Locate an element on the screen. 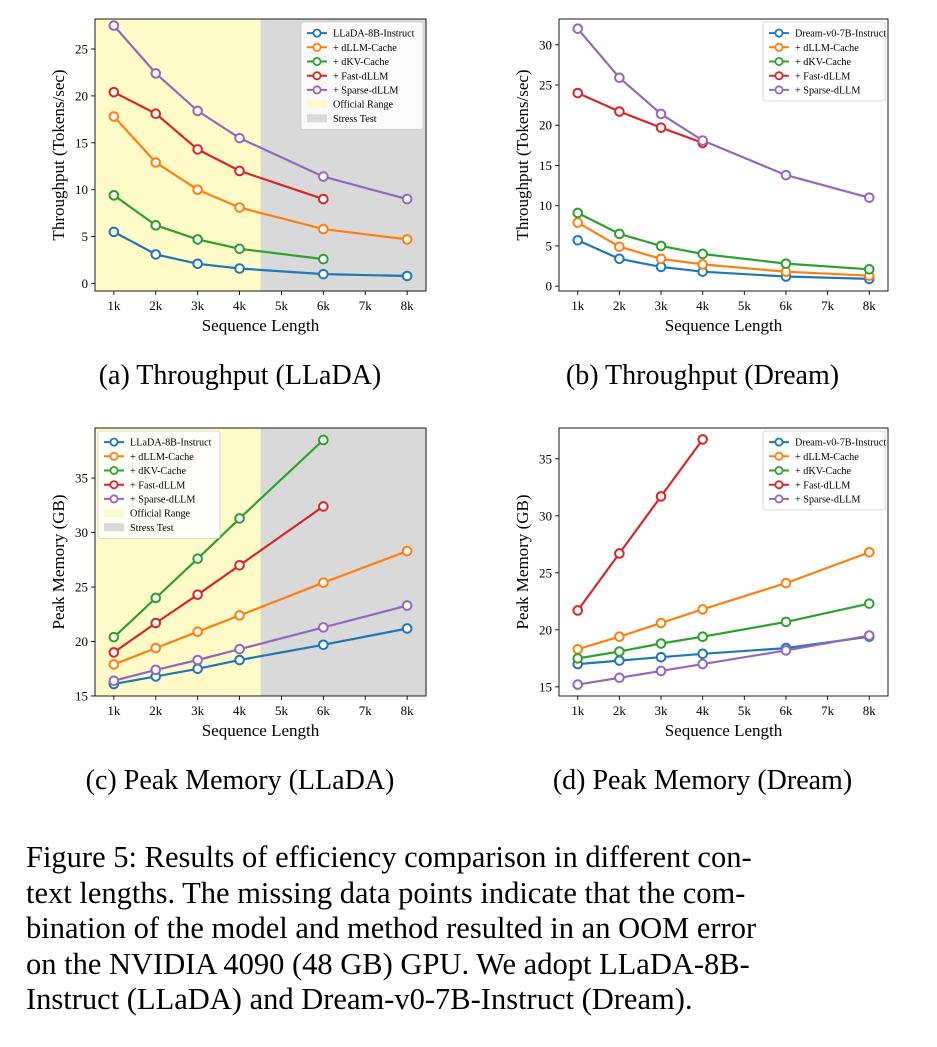 This screenshot has height=1047, width=937. legend-label: Official Range is located at coordinates (363, 105).